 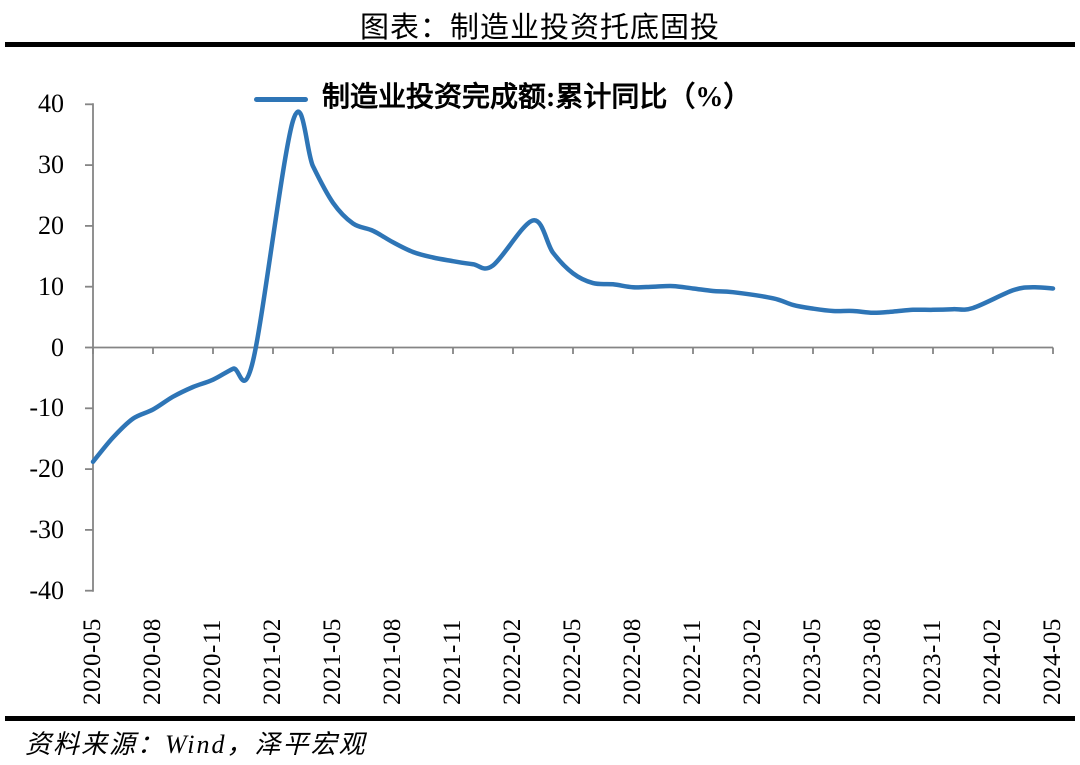 I want to click on x-tick-label: 2021-05, so click(x=332, y=661).